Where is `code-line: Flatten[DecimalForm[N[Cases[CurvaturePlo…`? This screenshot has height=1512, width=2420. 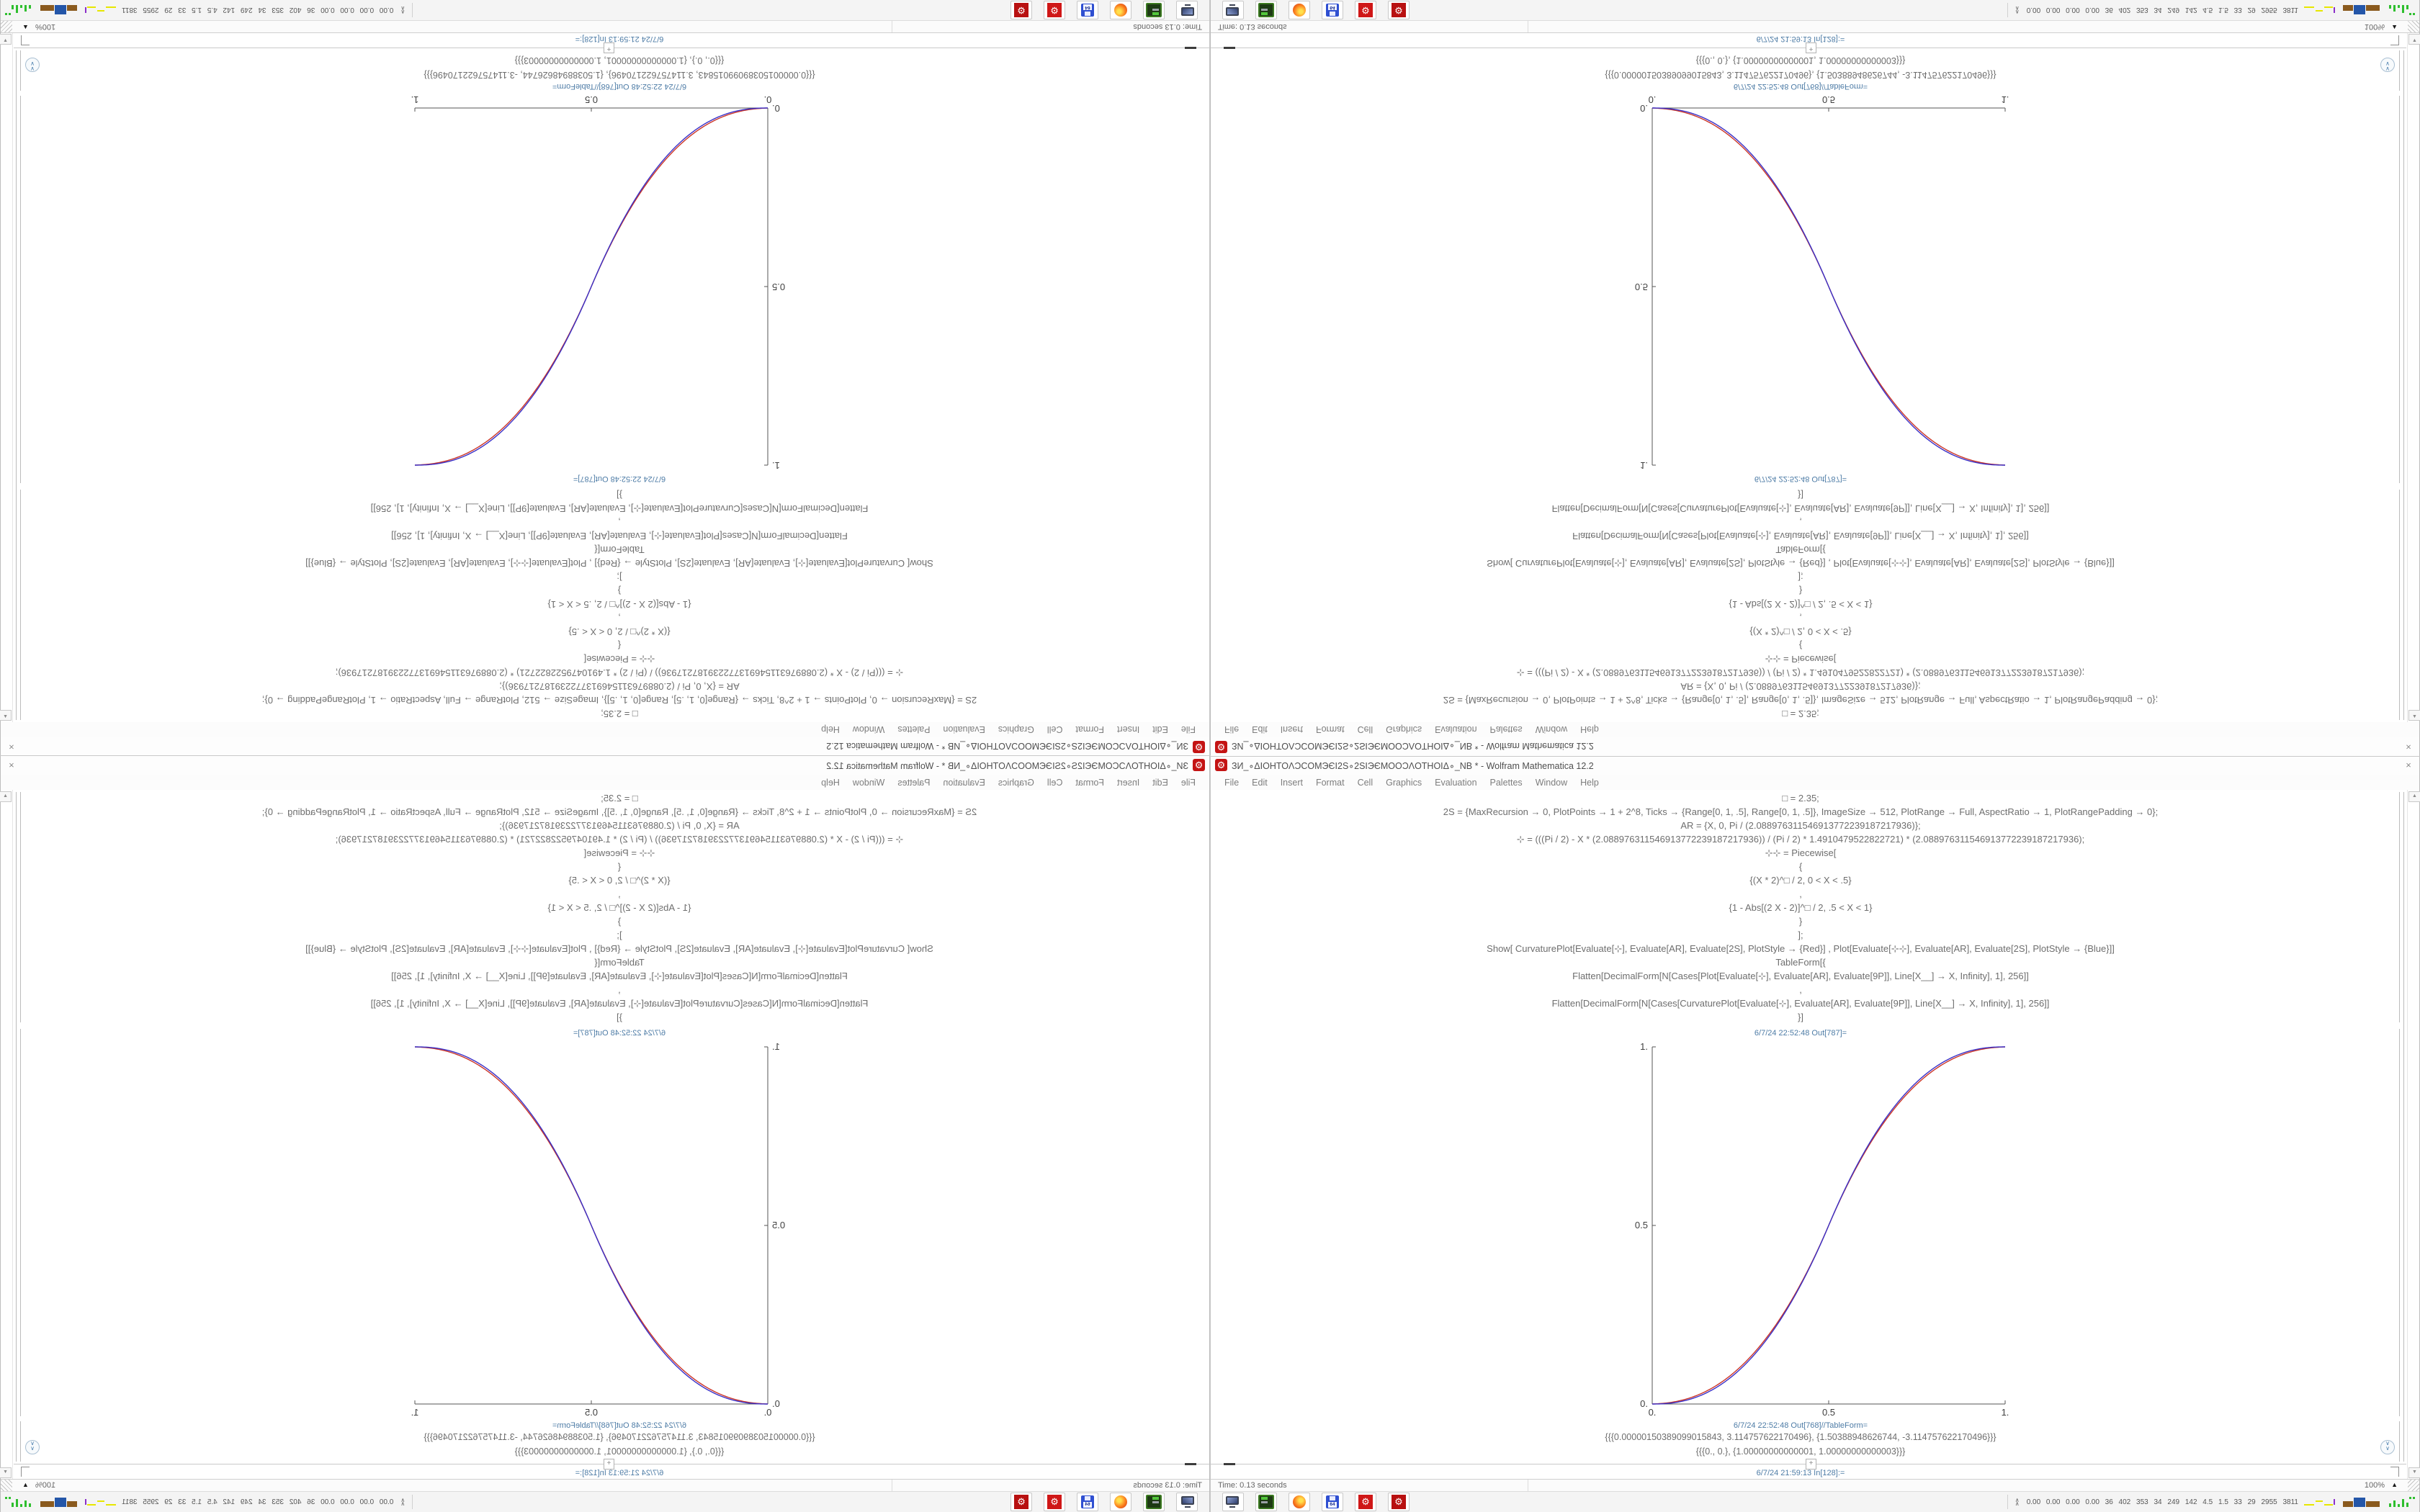 code-line: Flatten[DecimalForm[N[Cases[CurvaturePlo… is located at coordinates (1801, 508).